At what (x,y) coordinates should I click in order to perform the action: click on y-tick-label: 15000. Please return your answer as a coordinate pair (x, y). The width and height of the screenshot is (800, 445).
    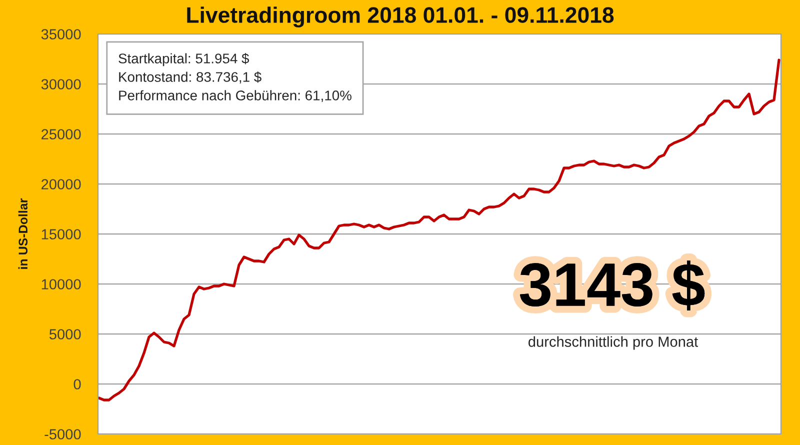
    Looking at the image, I should click on (61, 234).